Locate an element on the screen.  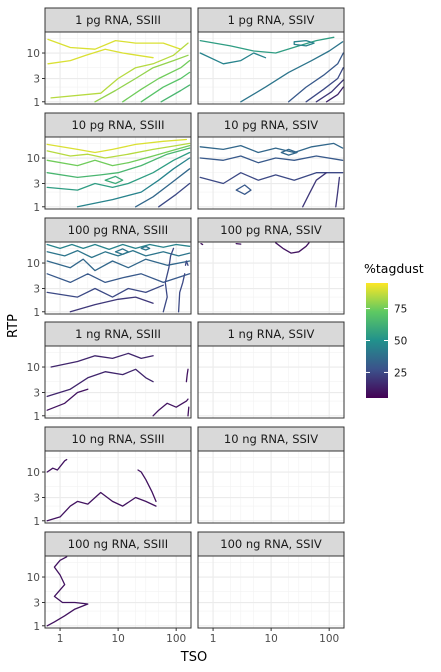
facet-strip-label: 1 ng RNA, SSIV is located at coordinates (271, 334).